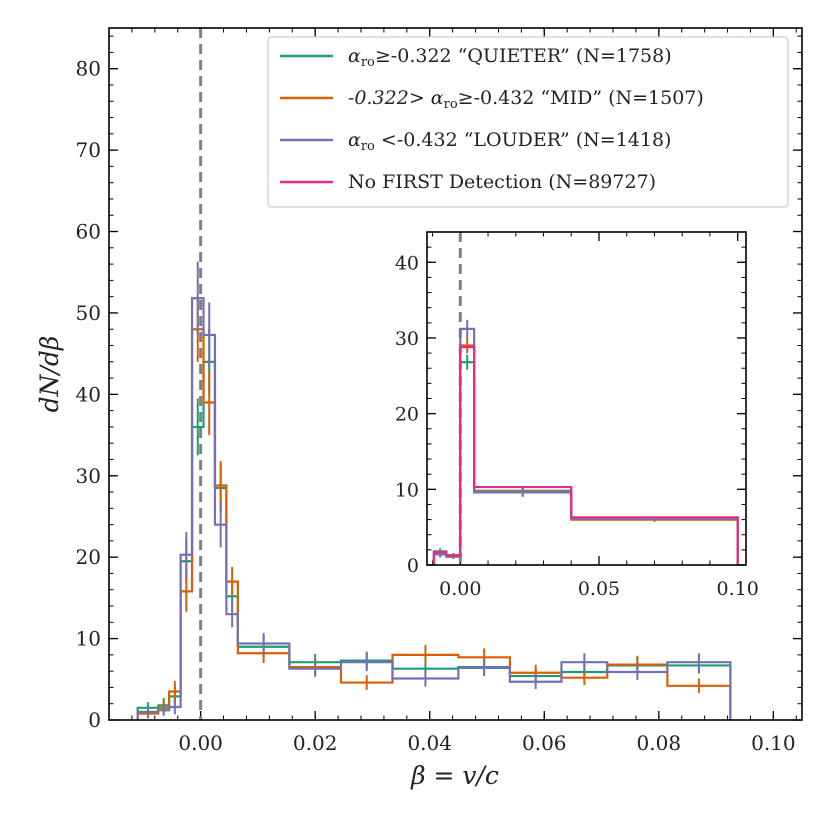 The image size is (831, 831). Describe the element at coordinates (88, 394) in the screenshot. I see `main-ytick-label: 40` at that location.